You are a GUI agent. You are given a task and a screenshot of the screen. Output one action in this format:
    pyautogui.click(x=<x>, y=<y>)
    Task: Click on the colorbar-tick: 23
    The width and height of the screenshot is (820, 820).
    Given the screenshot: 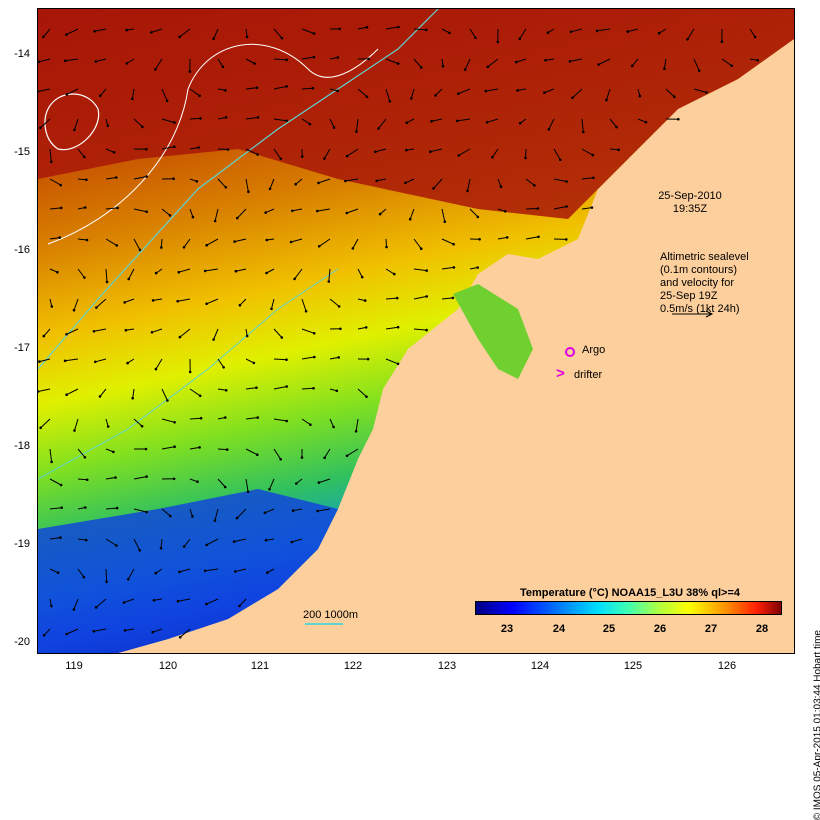 What is the action you would take?
    pyautogui.click(x=507, y=629)
    